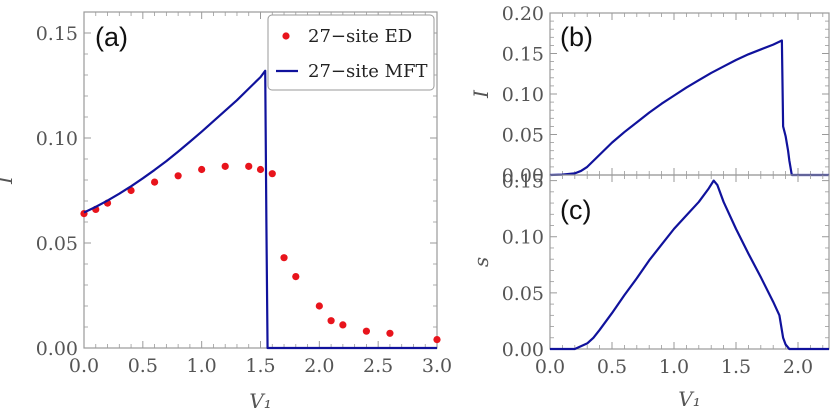  I want to click on legend-mft-label: 27−site MFT, so click(368, 71).